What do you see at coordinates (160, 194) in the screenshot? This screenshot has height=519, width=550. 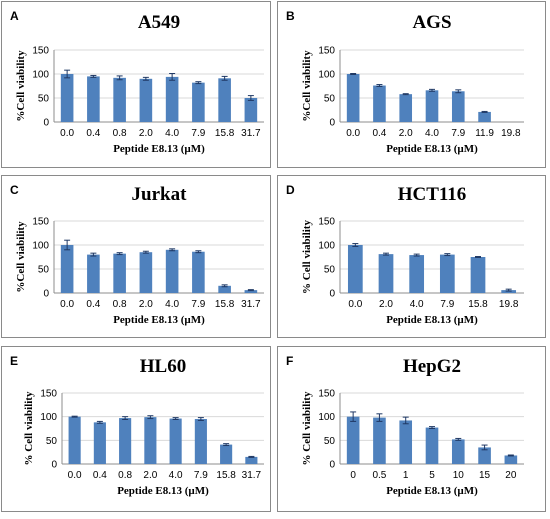 I see `chart-title: Jurkat` at bounding box center [160, 194].